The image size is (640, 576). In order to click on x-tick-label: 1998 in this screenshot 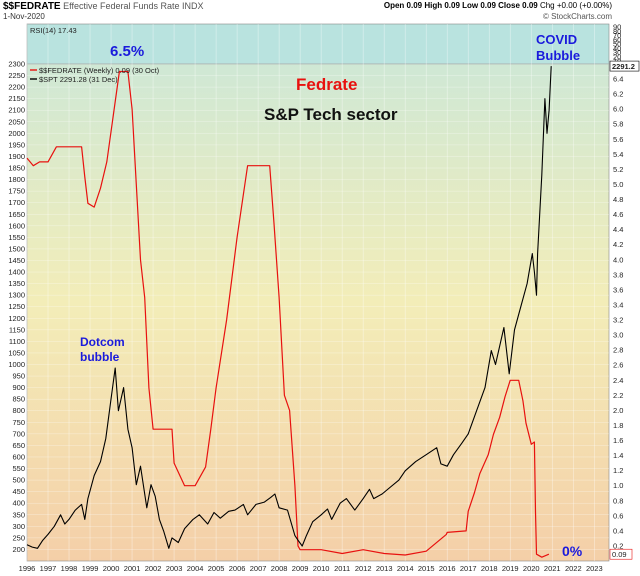, I will do `click(69, 568)`.